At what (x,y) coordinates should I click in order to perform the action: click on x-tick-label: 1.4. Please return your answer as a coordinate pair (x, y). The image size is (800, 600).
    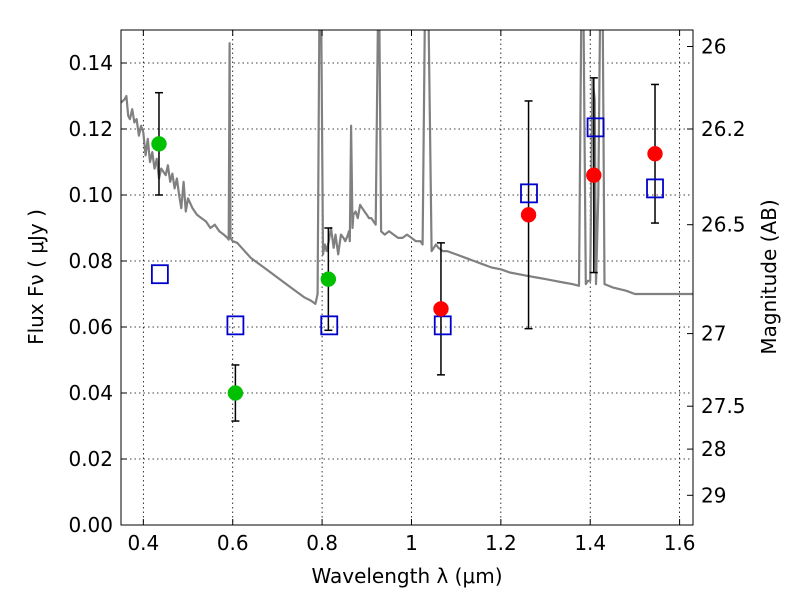
    Looking at the image, I should click on (590, 543).